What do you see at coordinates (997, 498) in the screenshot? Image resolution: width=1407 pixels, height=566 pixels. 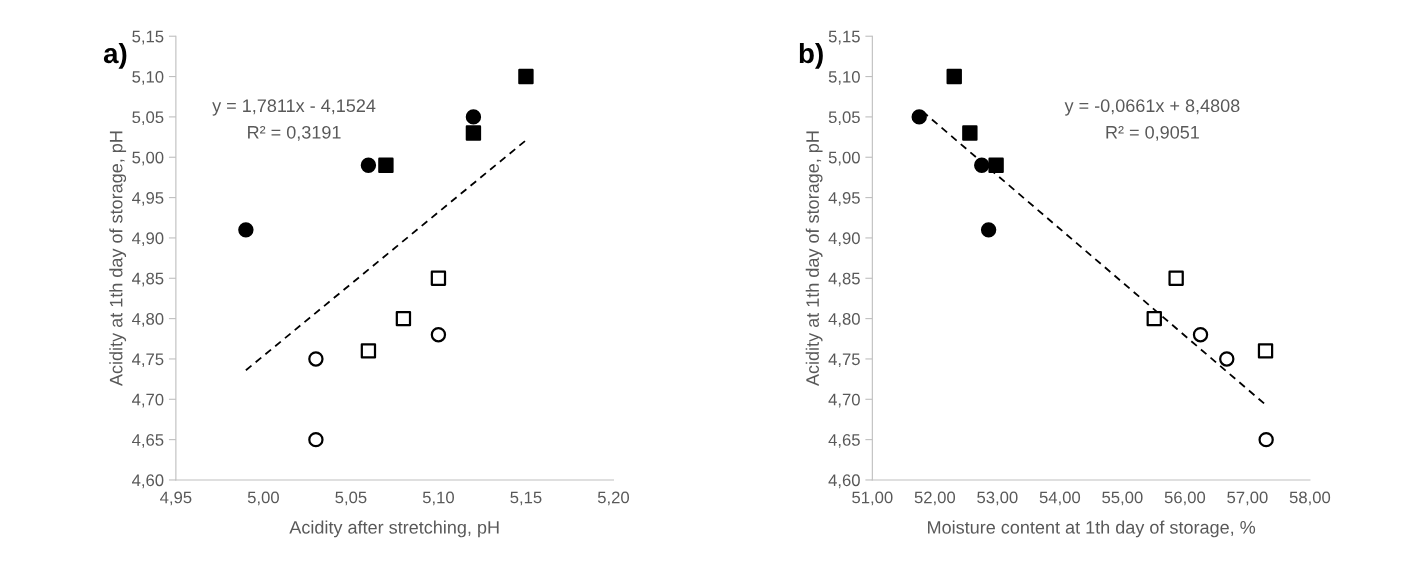 I see `x-tick-label: 53,00` at bounding box center [997, 498].